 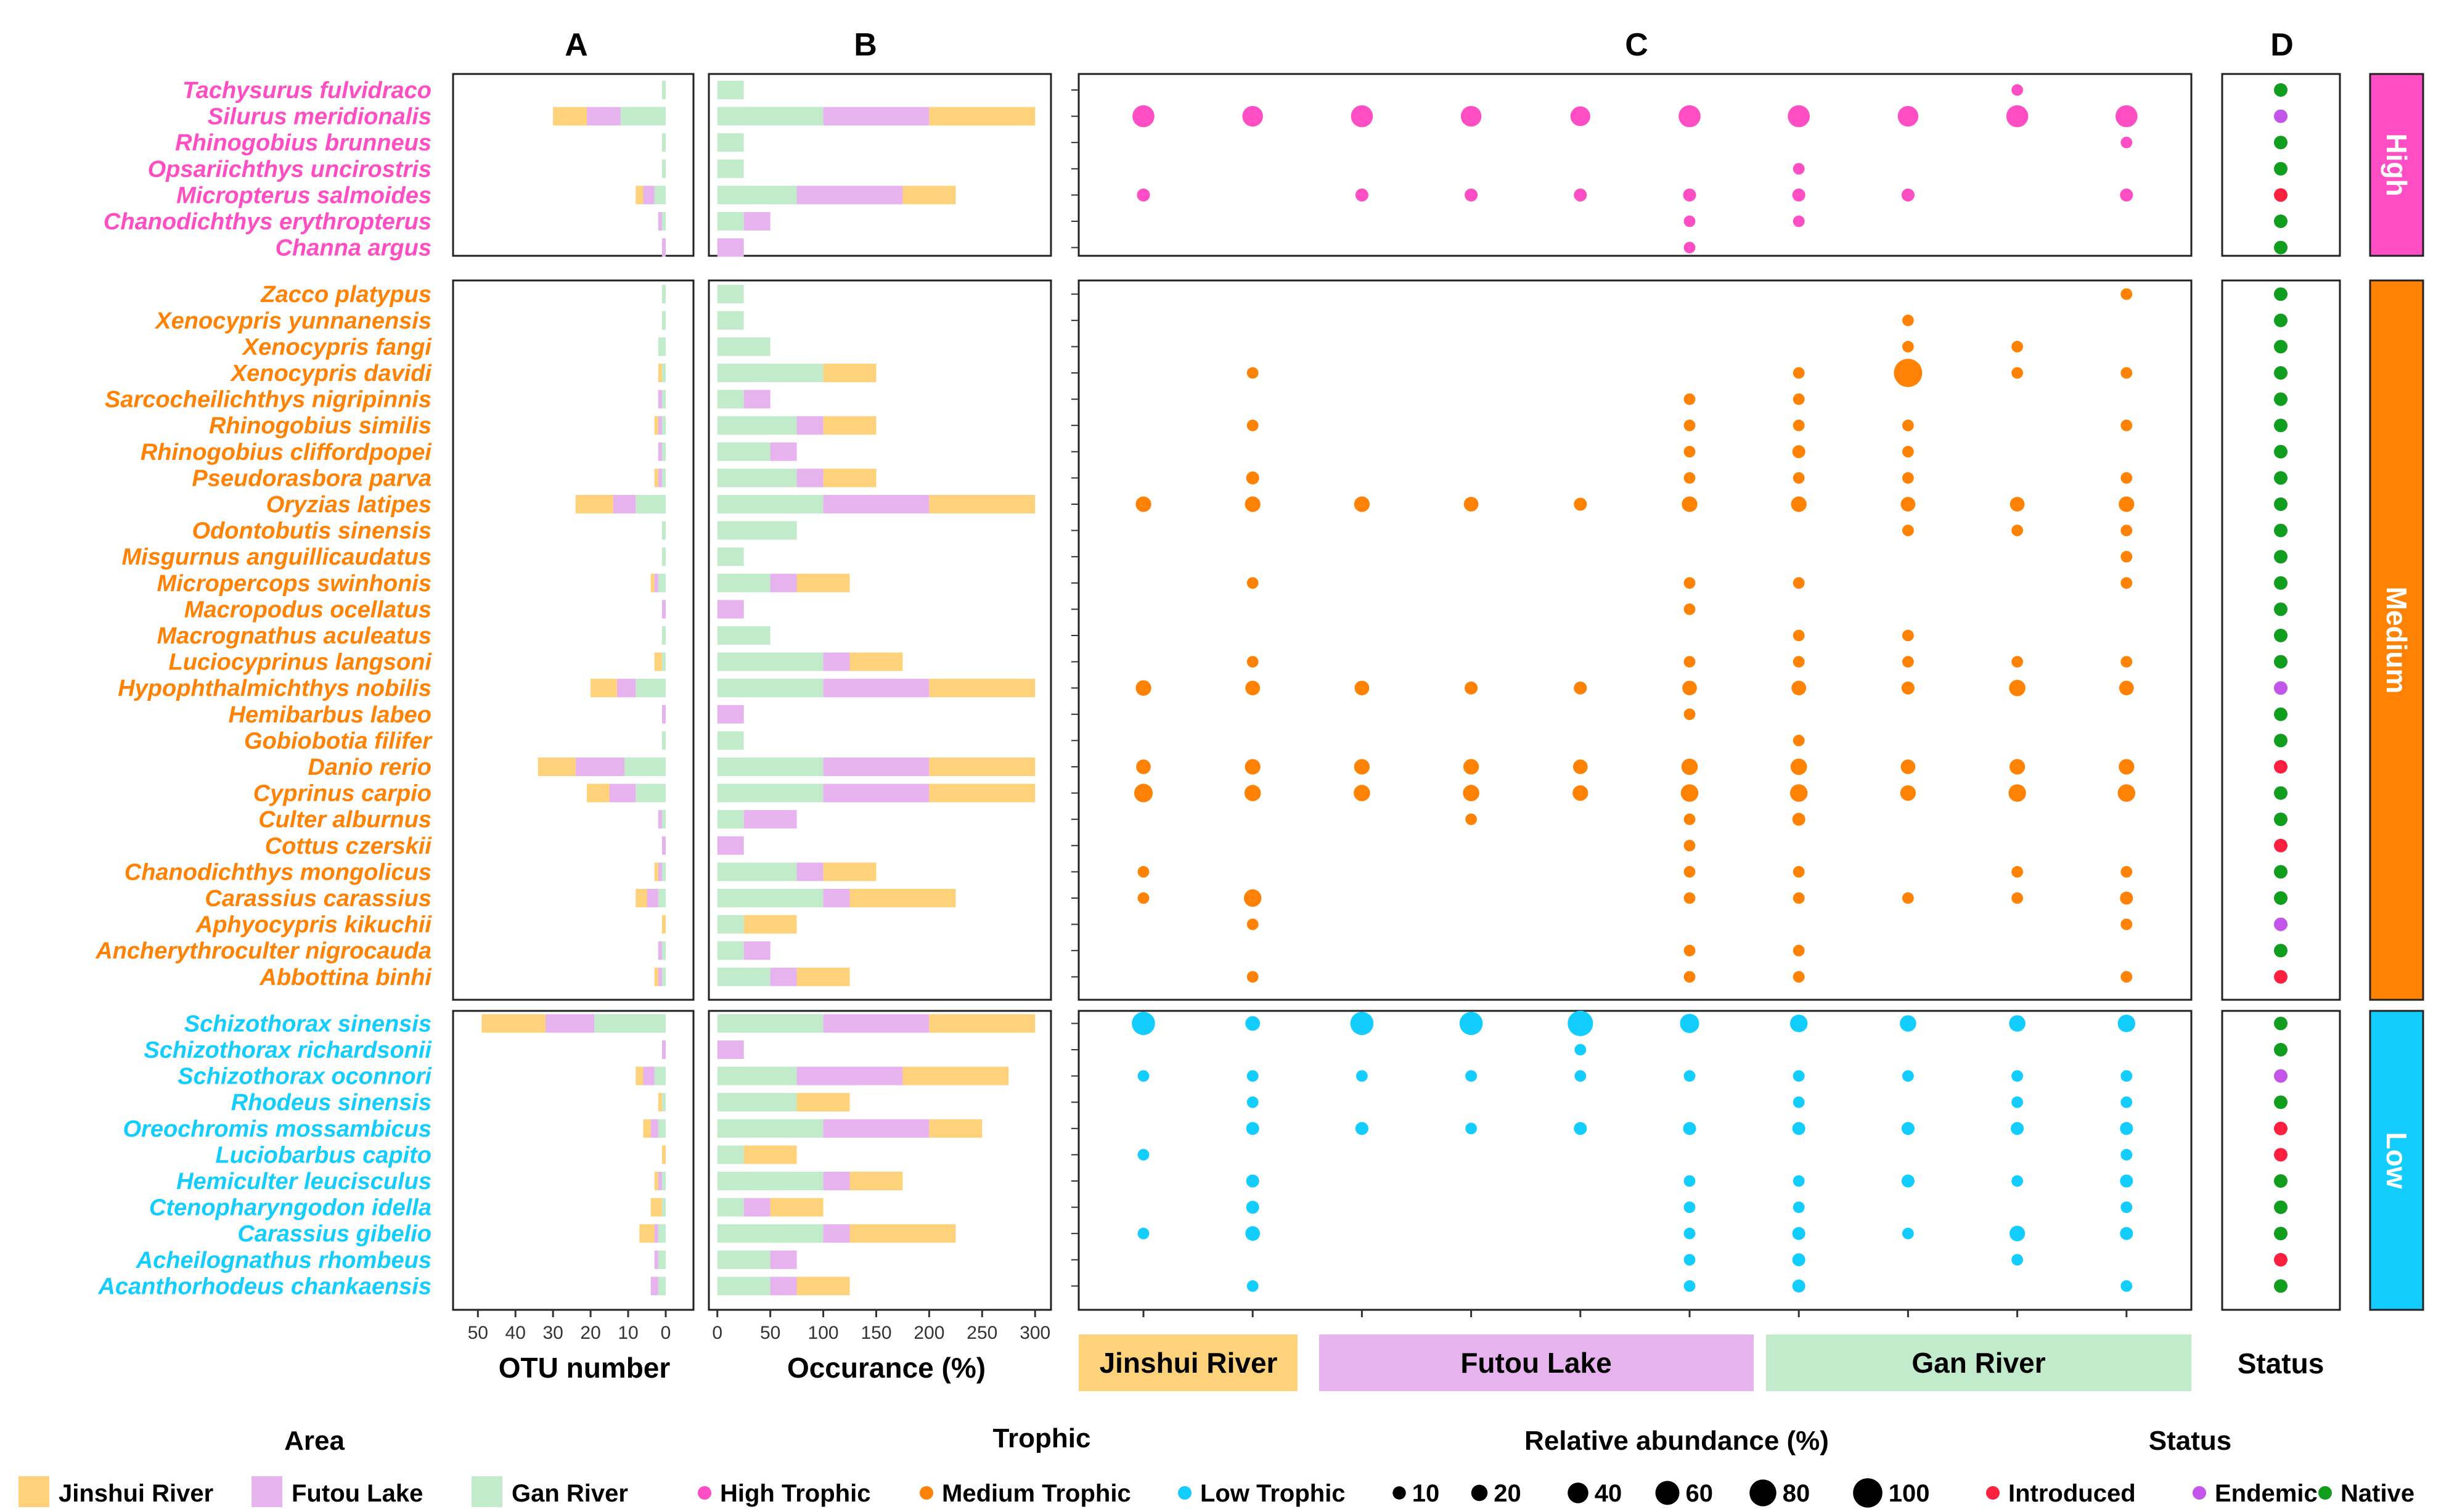 I want to click on species-label: Hypophthalmichthys nobilis, so click(x=274, y=689).